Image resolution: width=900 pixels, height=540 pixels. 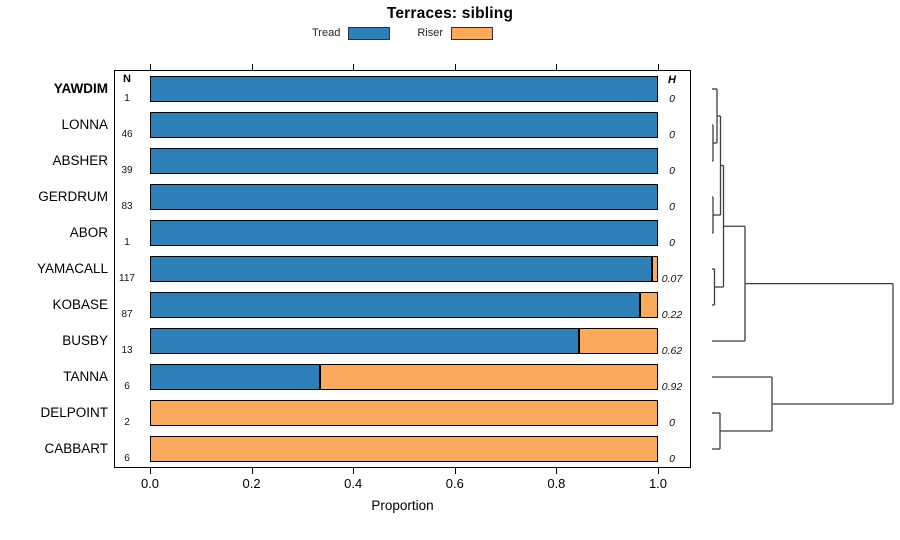 What do you see at coordinates (127, 350) in the screenshot?
I see `n-value: 13` at bounding box center [127, 350].